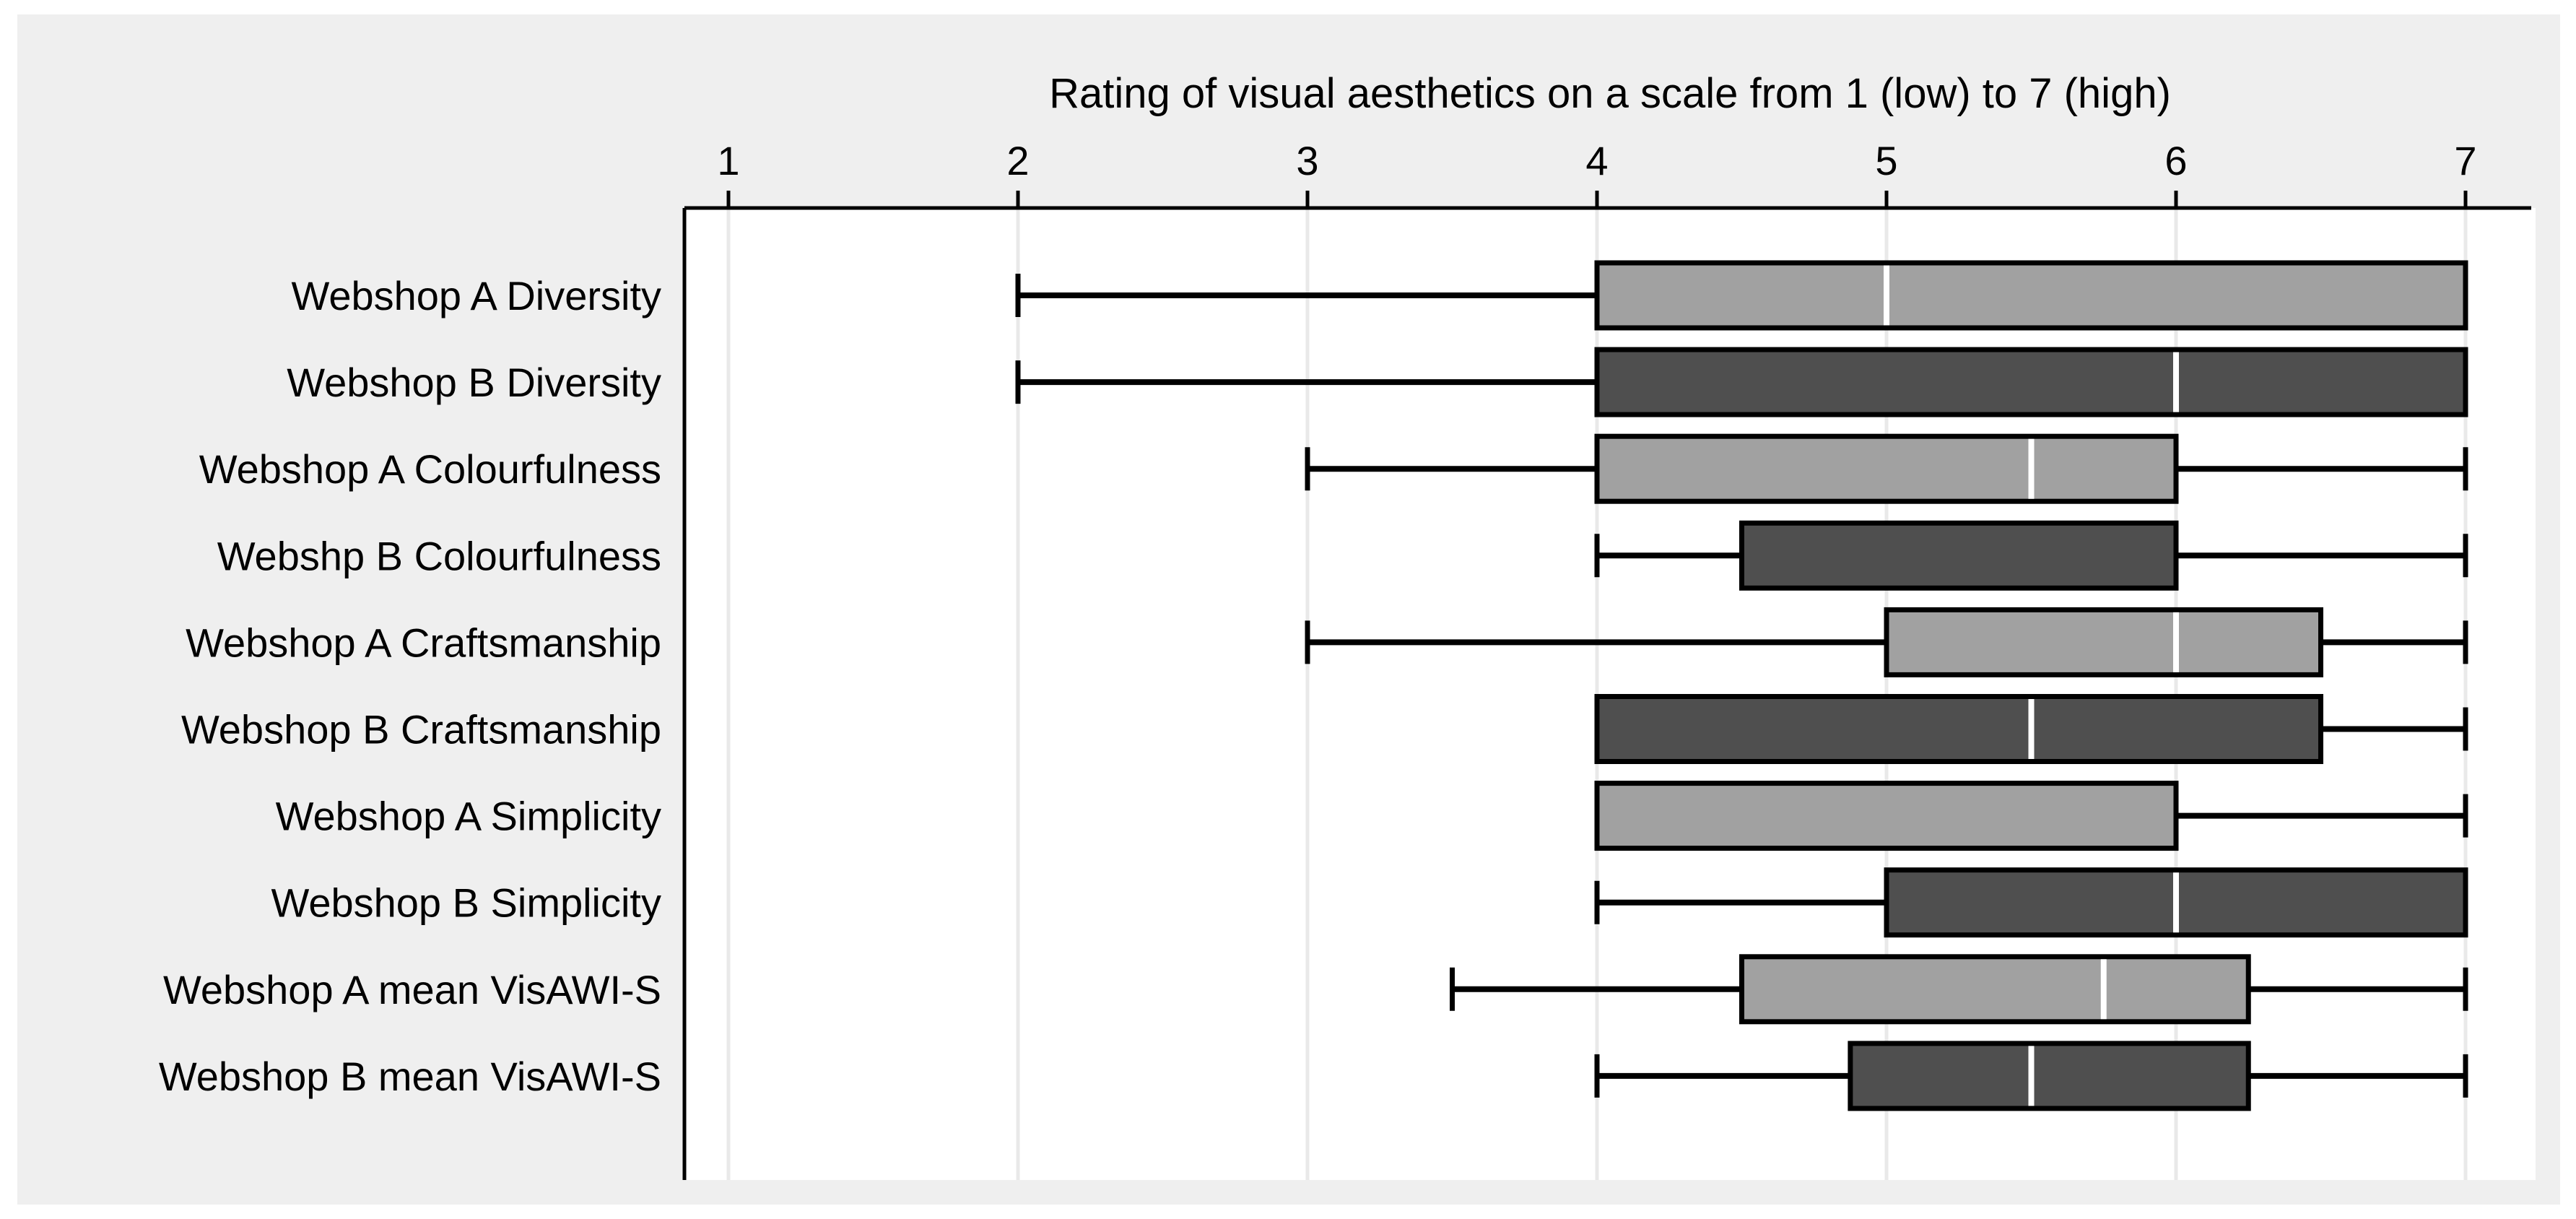 This screenshot has width=2576, height=1219. What do you see at coordinates (728, 160) in the screenshot?
I see `tick-label: 1` at bounding box center [728, 160].